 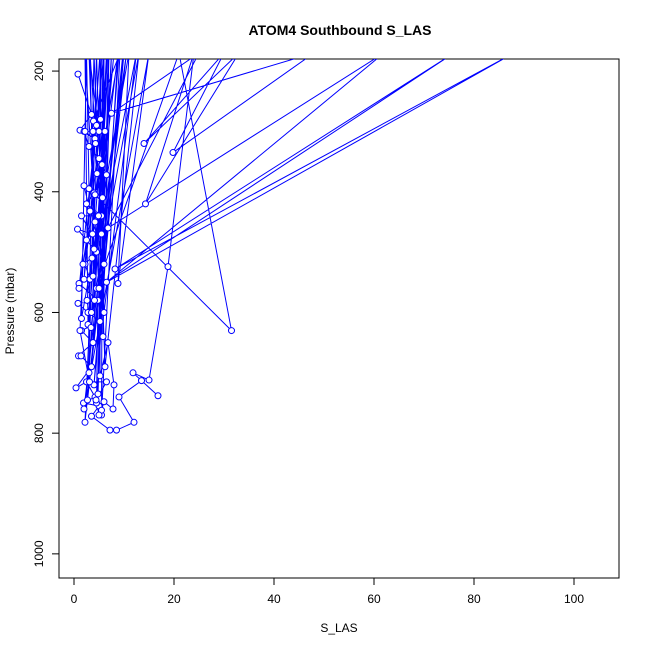 I want to click on x-tick-label: 40, so click(x=274, y=599).